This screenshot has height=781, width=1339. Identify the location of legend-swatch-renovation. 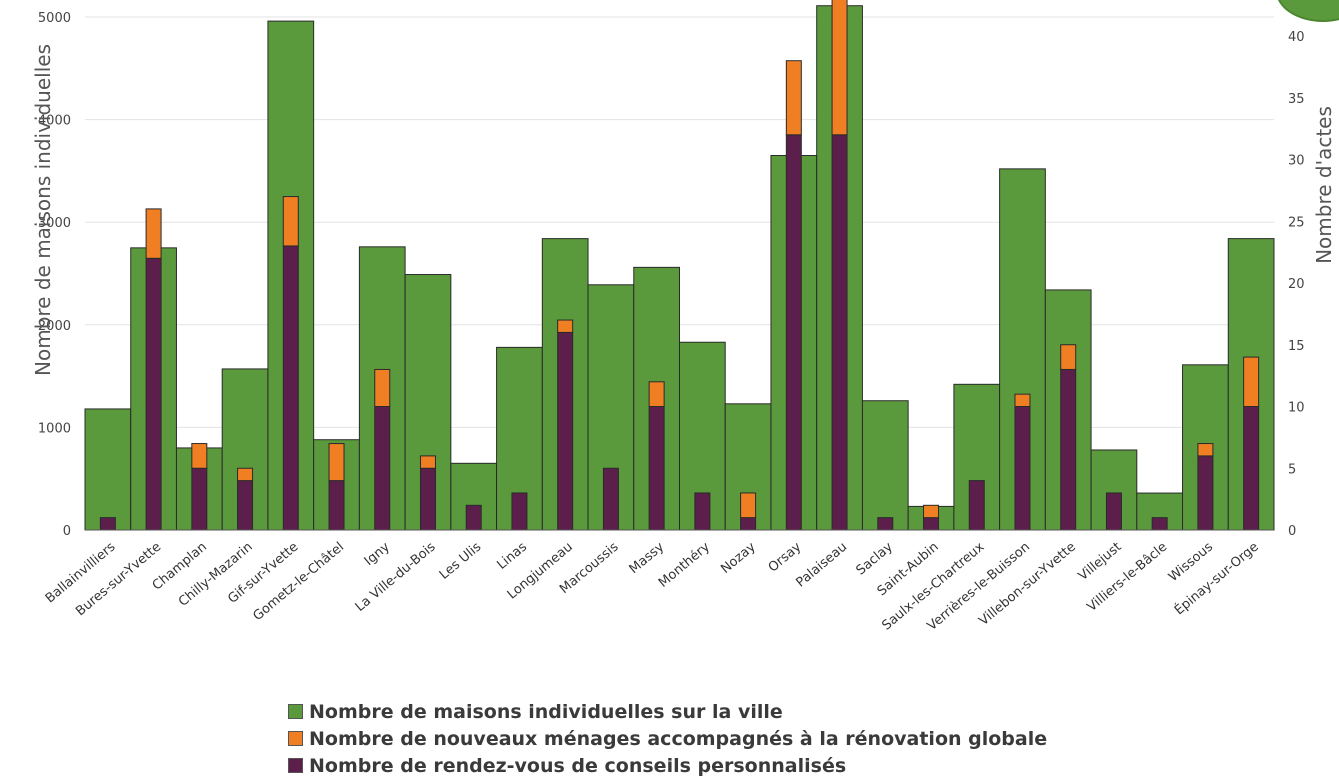
(295, 738).